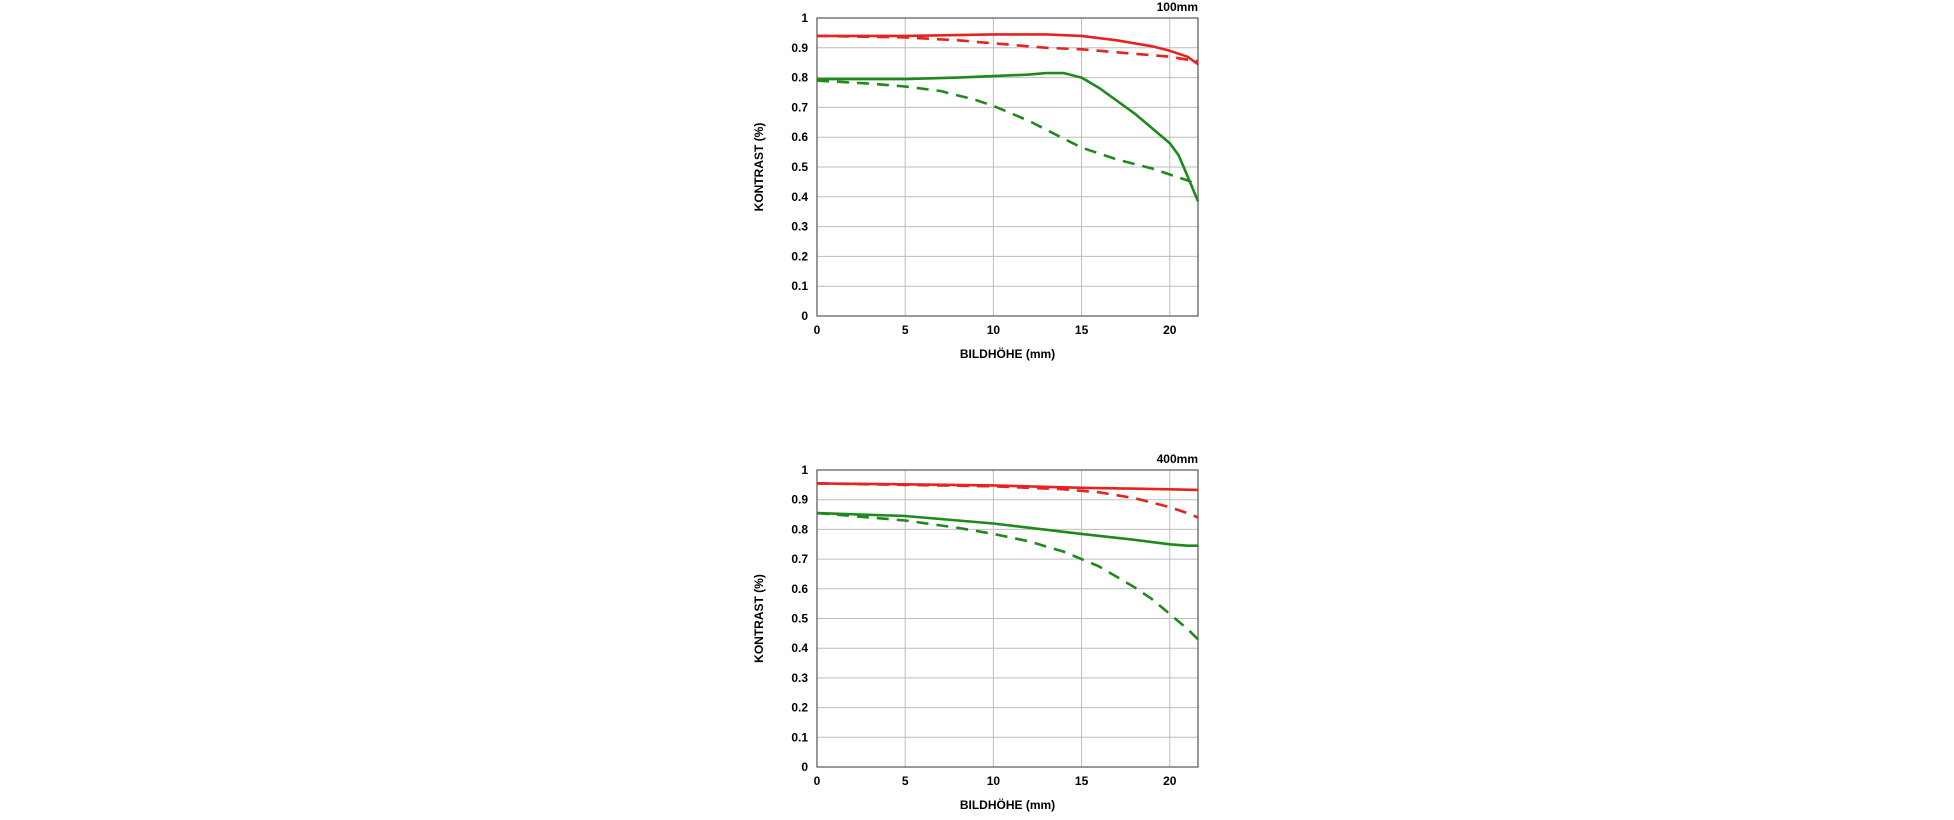  I want to click on chart-title: 100mm, so click(1177, 7).